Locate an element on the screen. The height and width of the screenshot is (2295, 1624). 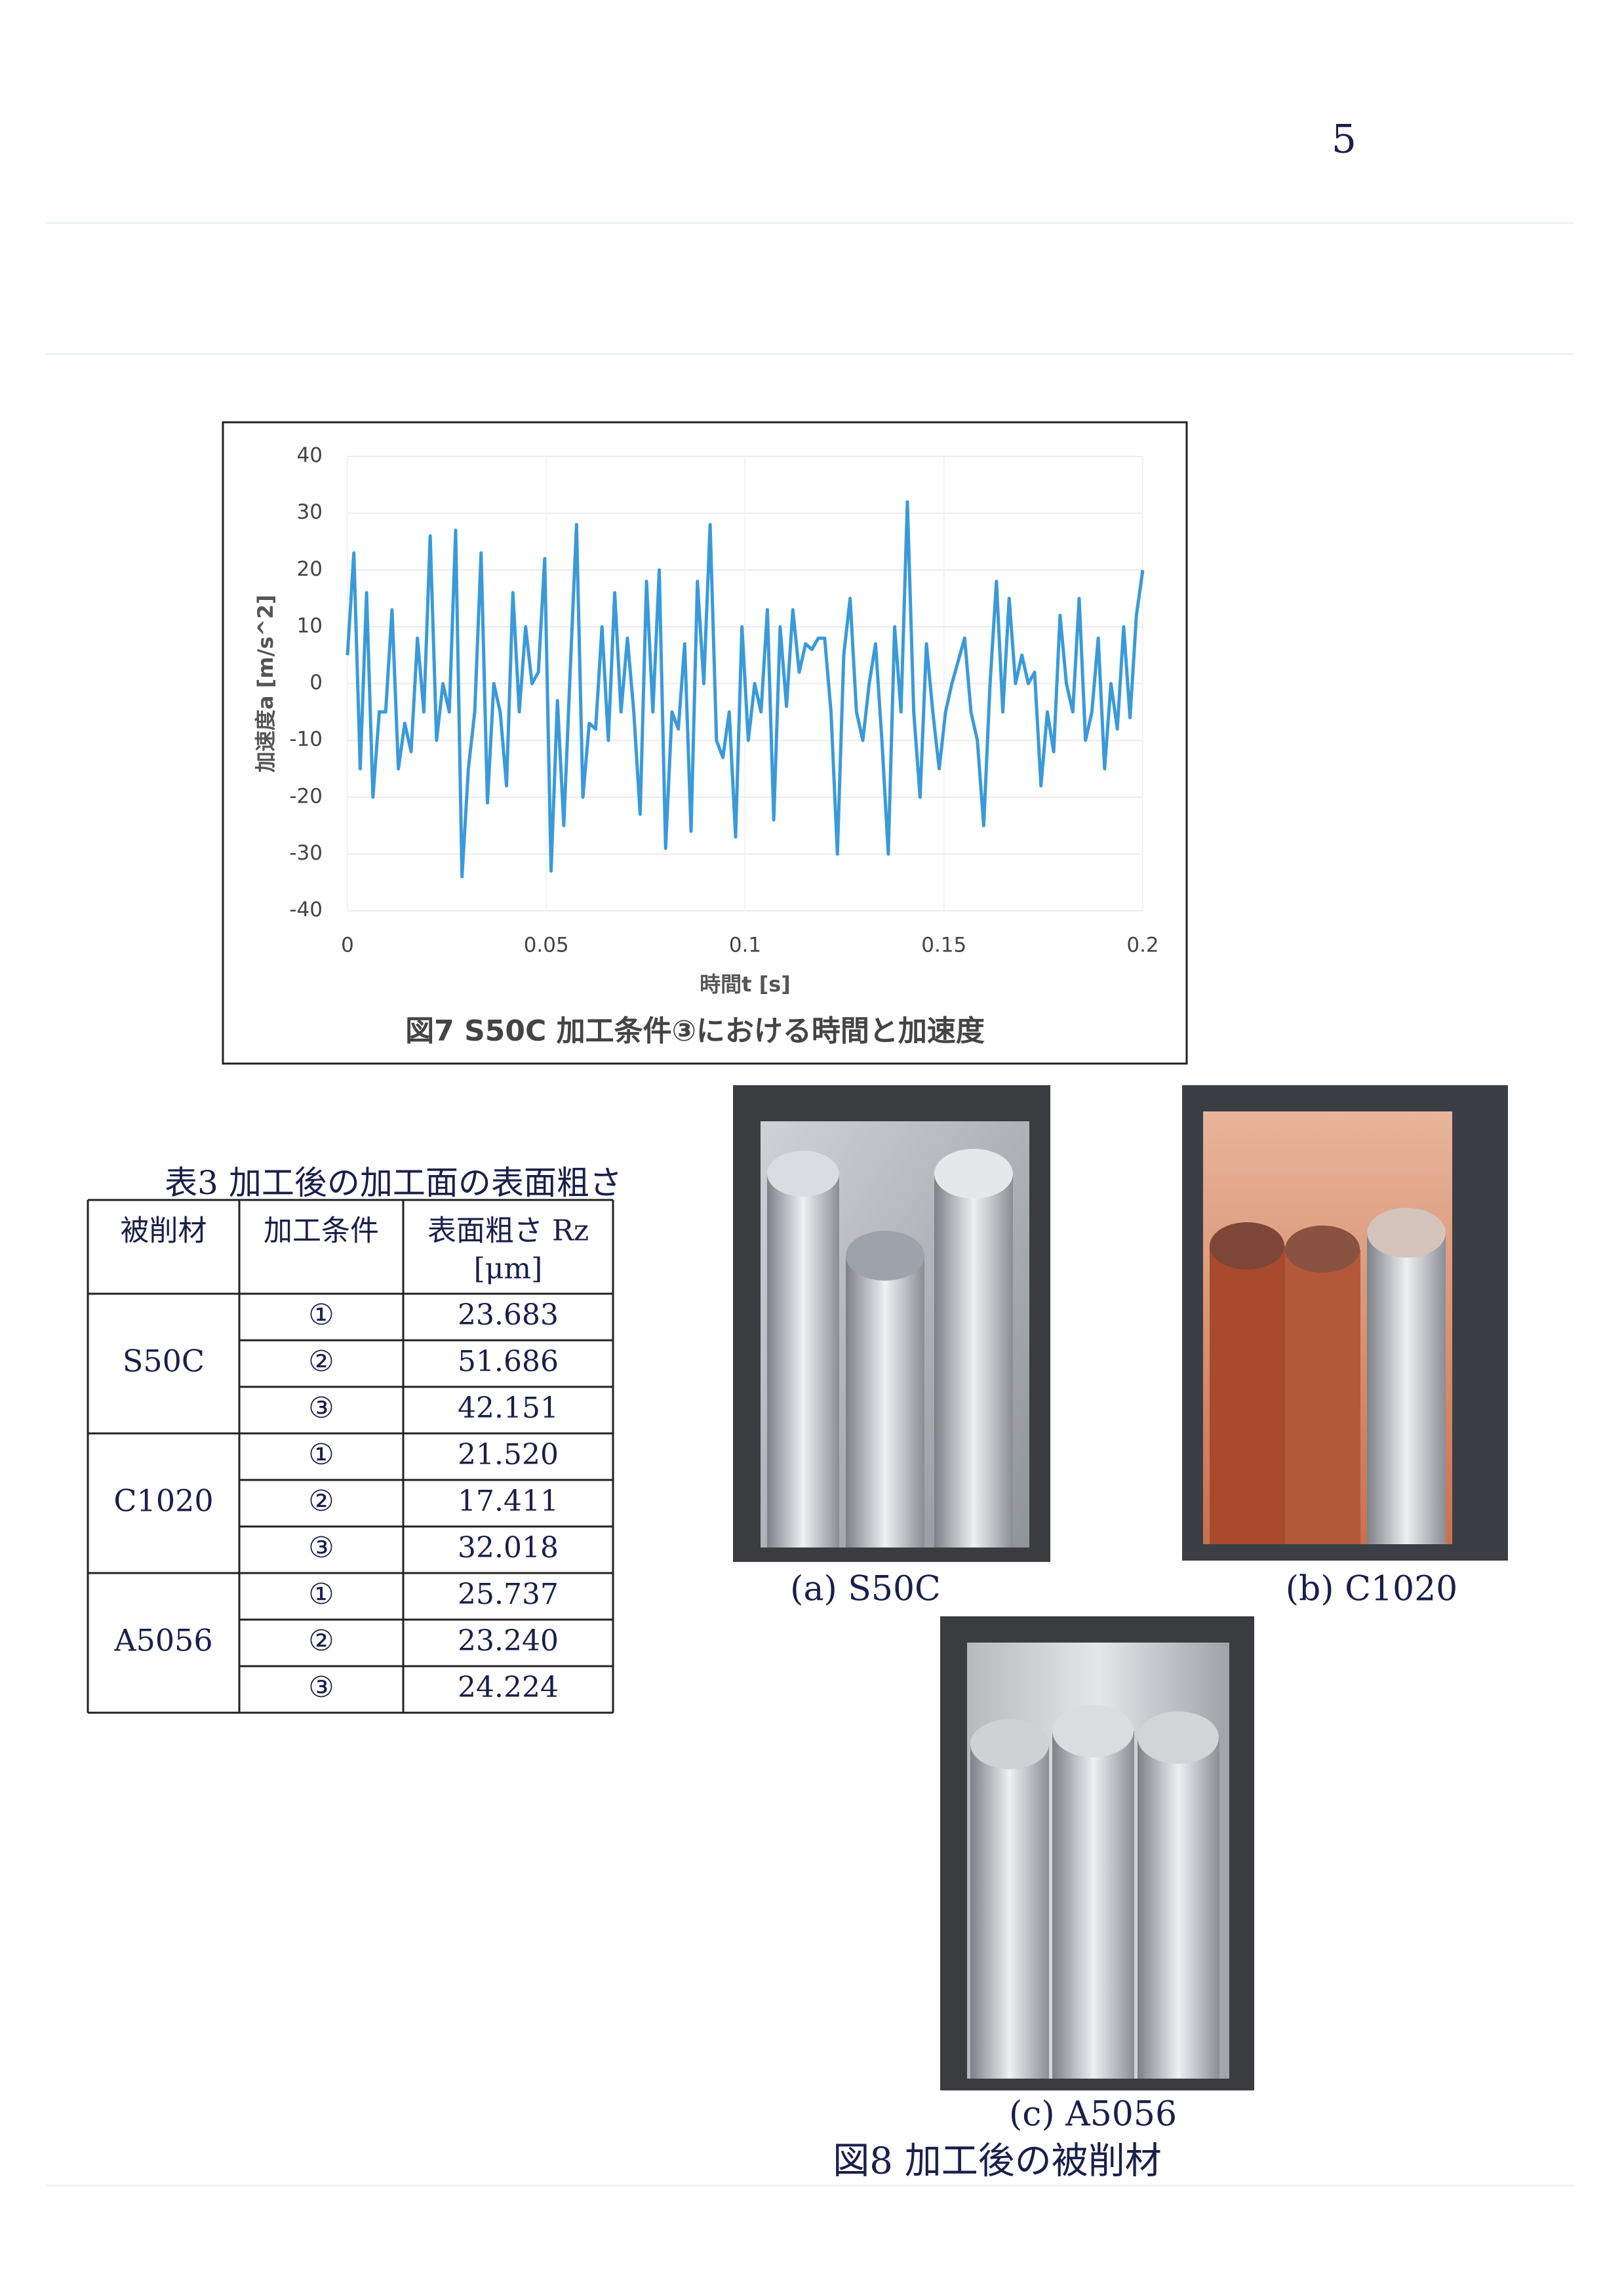
y-tick-label: 10 is located at coordinates (310, 625).